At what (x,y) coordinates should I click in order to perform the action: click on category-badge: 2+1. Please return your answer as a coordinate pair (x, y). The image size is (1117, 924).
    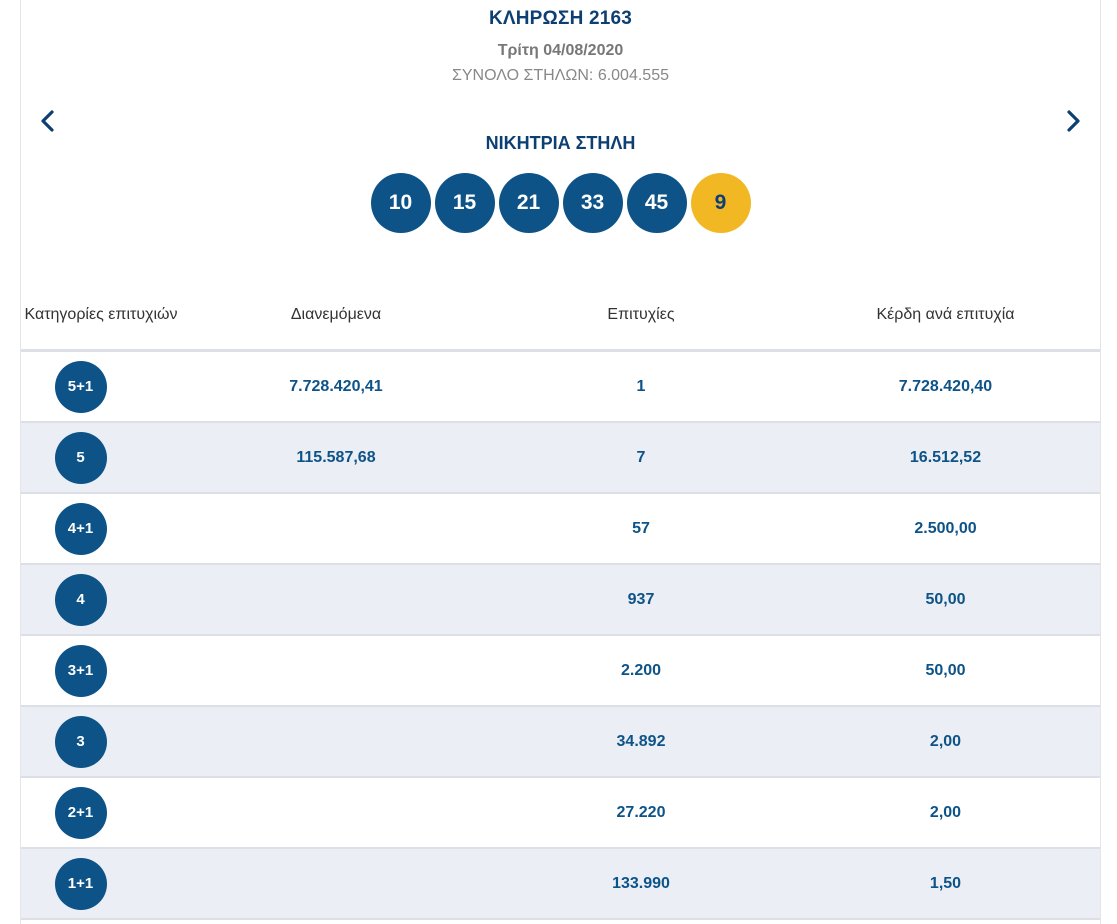
    Looking at the image, I should click on (80, 812).